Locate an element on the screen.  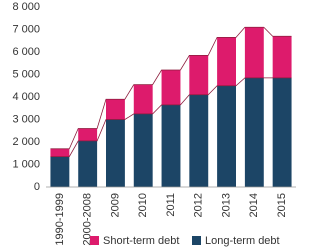
y-tick-label: 4 000 is located at coordinates (26, 97).